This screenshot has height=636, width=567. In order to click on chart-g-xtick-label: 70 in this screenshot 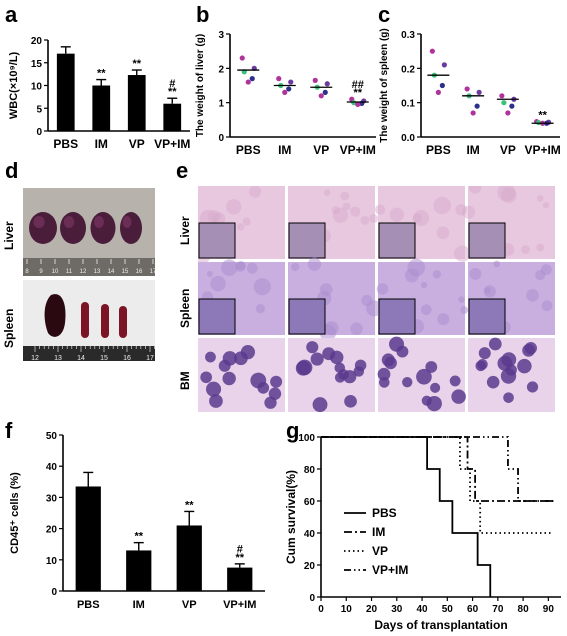, I will do `click(498, 609)`.